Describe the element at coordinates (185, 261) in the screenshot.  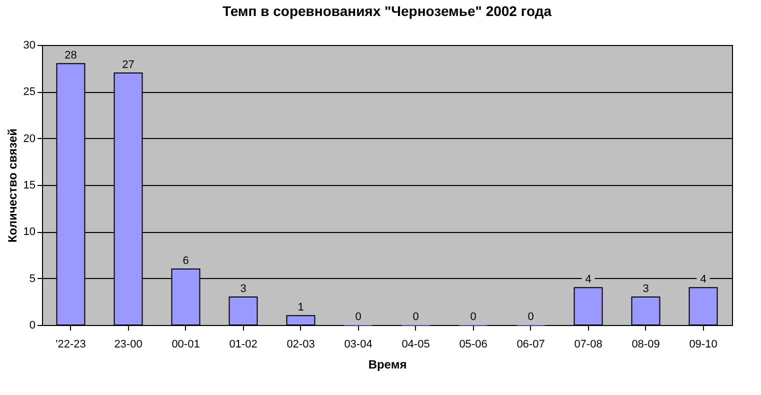
I see `data-label: 6` at that location.